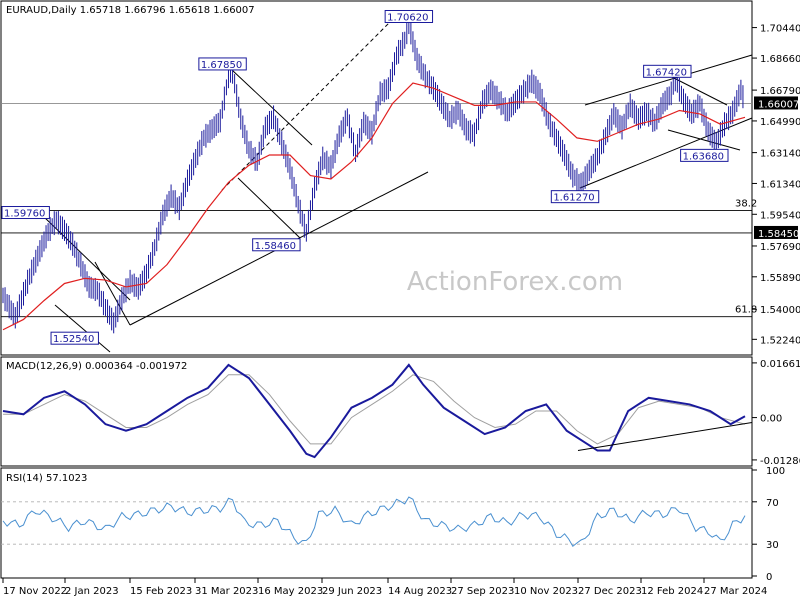  I want to click on price-annotation-label: 1.61270, so click(573, 198).